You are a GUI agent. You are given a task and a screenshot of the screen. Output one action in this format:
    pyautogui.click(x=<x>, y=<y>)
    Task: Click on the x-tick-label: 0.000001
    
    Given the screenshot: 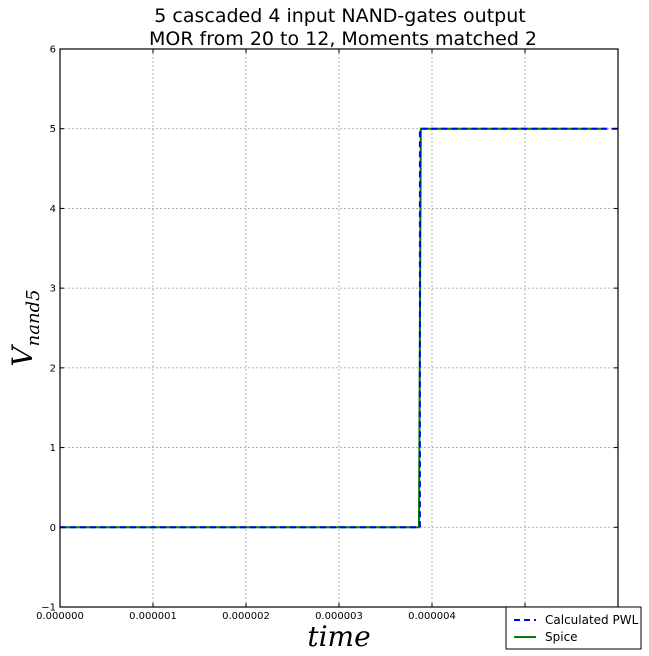 What is the action you would take?
    pyautogui.click(x=153, y=616)
    